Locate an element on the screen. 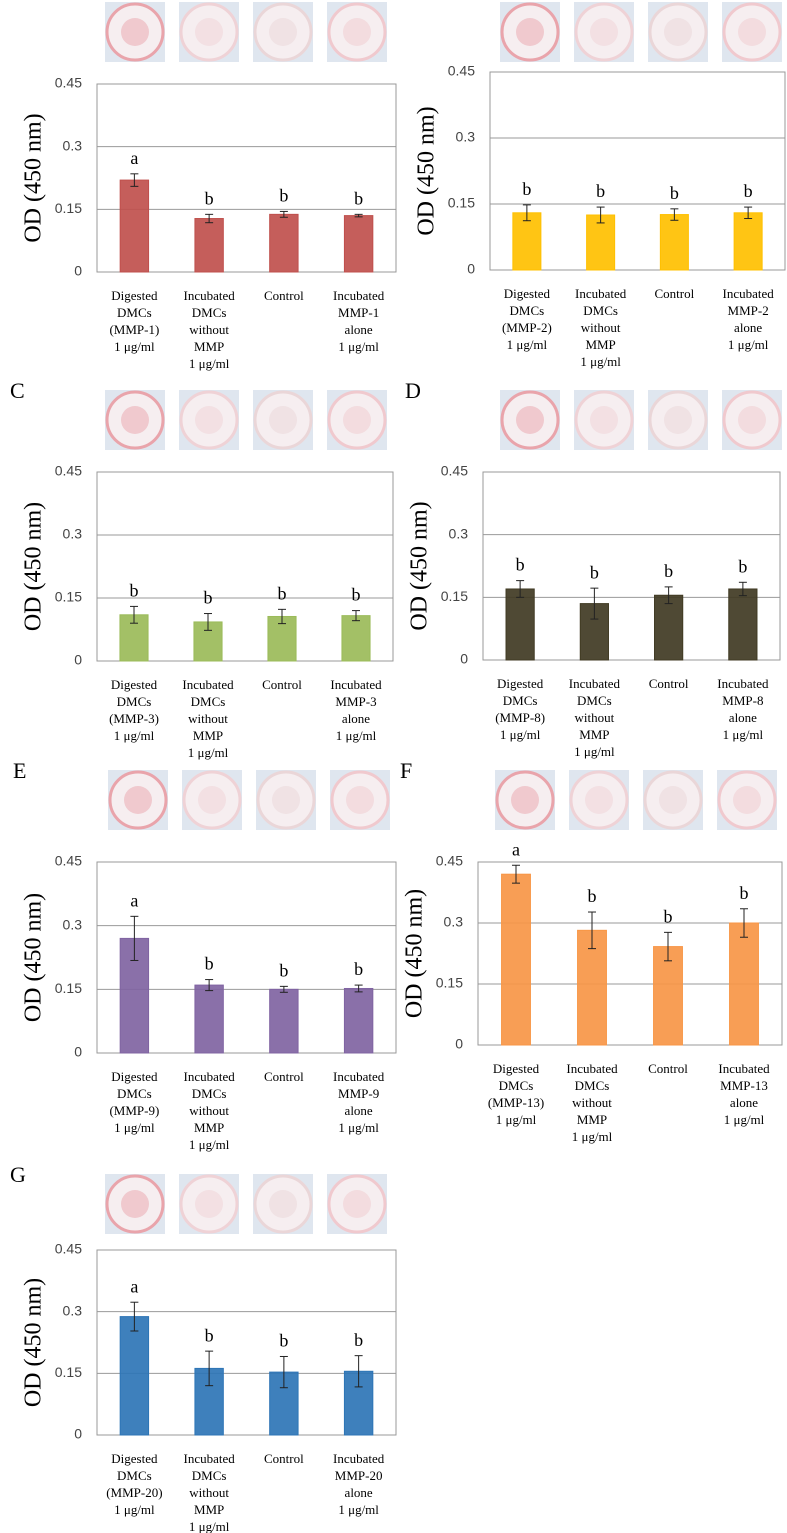 This screenshot has height=1533, width=787. x-tick-label: Digested DMCs (MMP-20) 1 μg/ml is located at coordinates (134, 1484).